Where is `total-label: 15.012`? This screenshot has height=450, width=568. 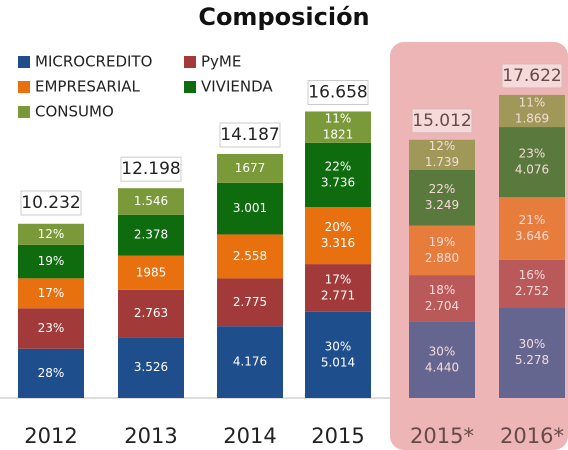
total-label: 15.012 is located at coordinates (441, 121).